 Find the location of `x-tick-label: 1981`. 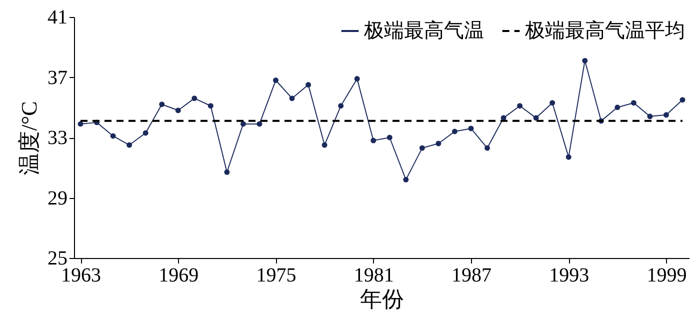

x-tick-label: 1981 is located at coordinates (374, 275).